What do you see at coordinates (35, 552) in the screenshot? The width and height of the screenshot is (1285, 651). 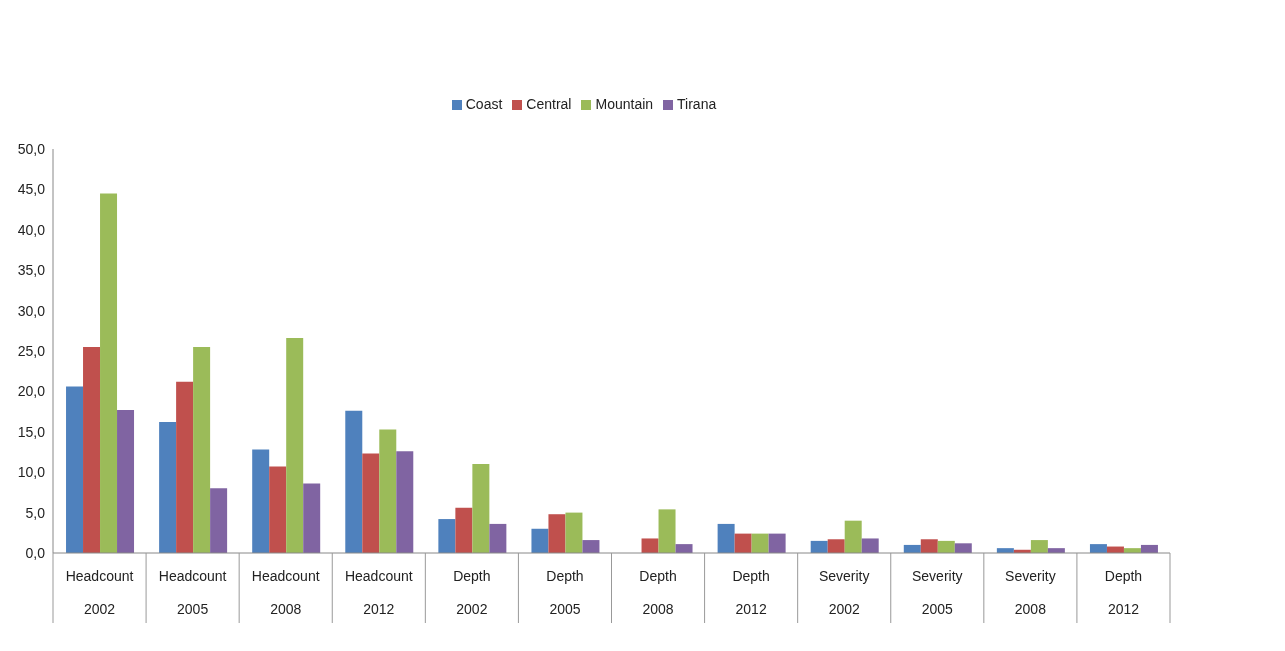 I see `y-tick-label: 0,0` at bounding box center [35, 552].